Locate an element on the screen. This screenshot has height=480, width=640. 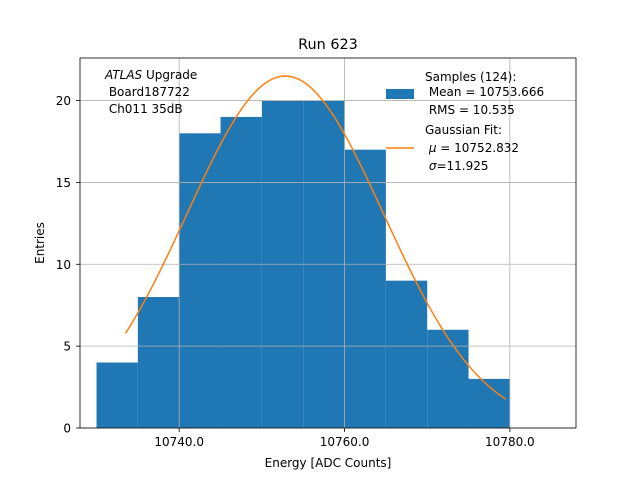
annotation-line-3: Ch011 35dB is located at coordinates (144, 109).